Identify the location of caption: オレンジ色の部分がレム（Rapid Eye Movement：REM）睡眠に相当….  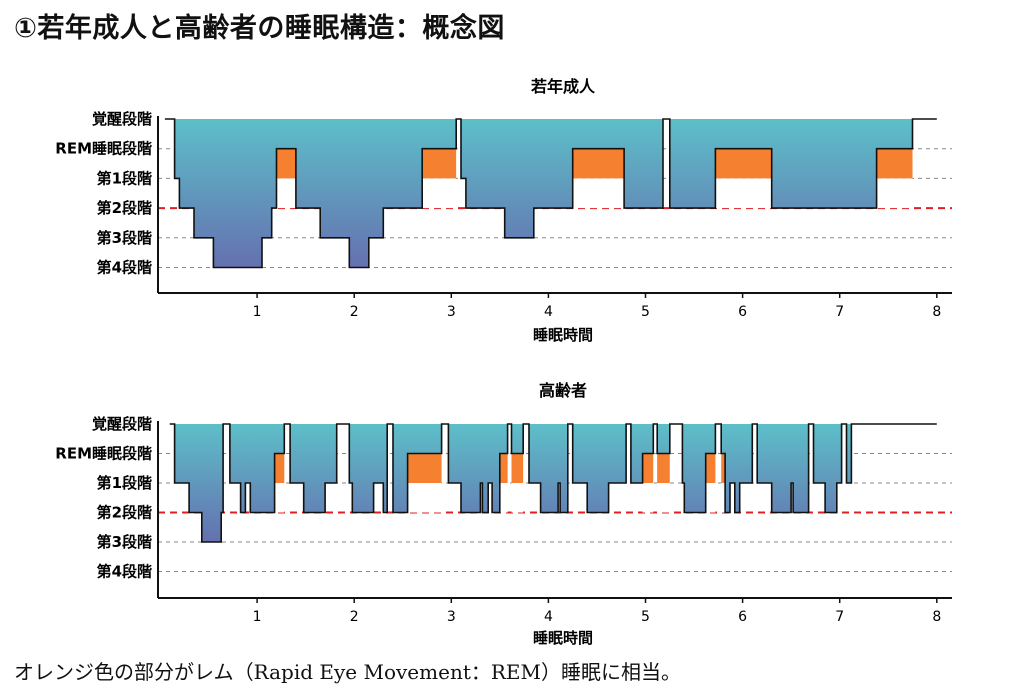
(348, 672).